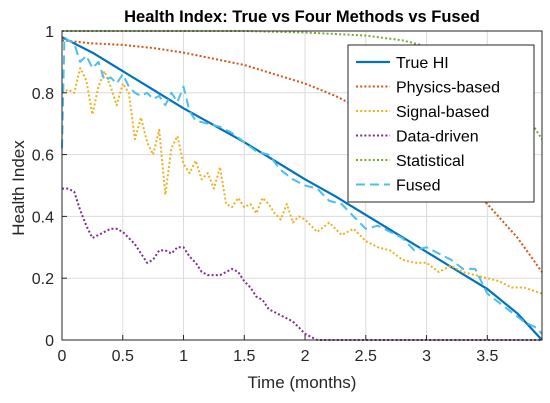 The width and height of the screenshot is (550, 403). What do you see at coordinates (43, 156) in the screenshot?
I see `y-tick-label-3: 0.6` at bounding box center [43, 156].